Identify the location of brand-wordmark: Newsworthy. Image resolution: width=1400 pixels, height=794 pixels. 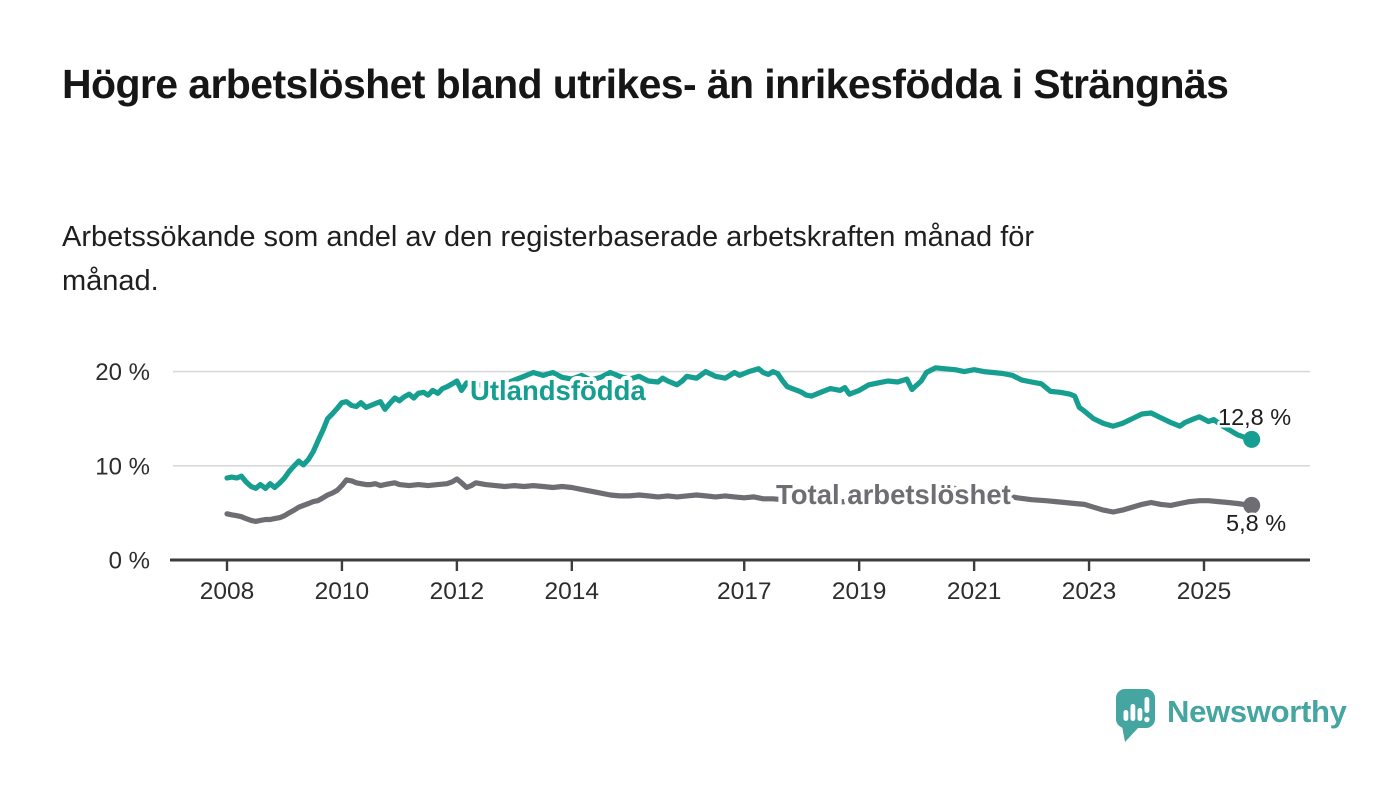
(1257, 711).